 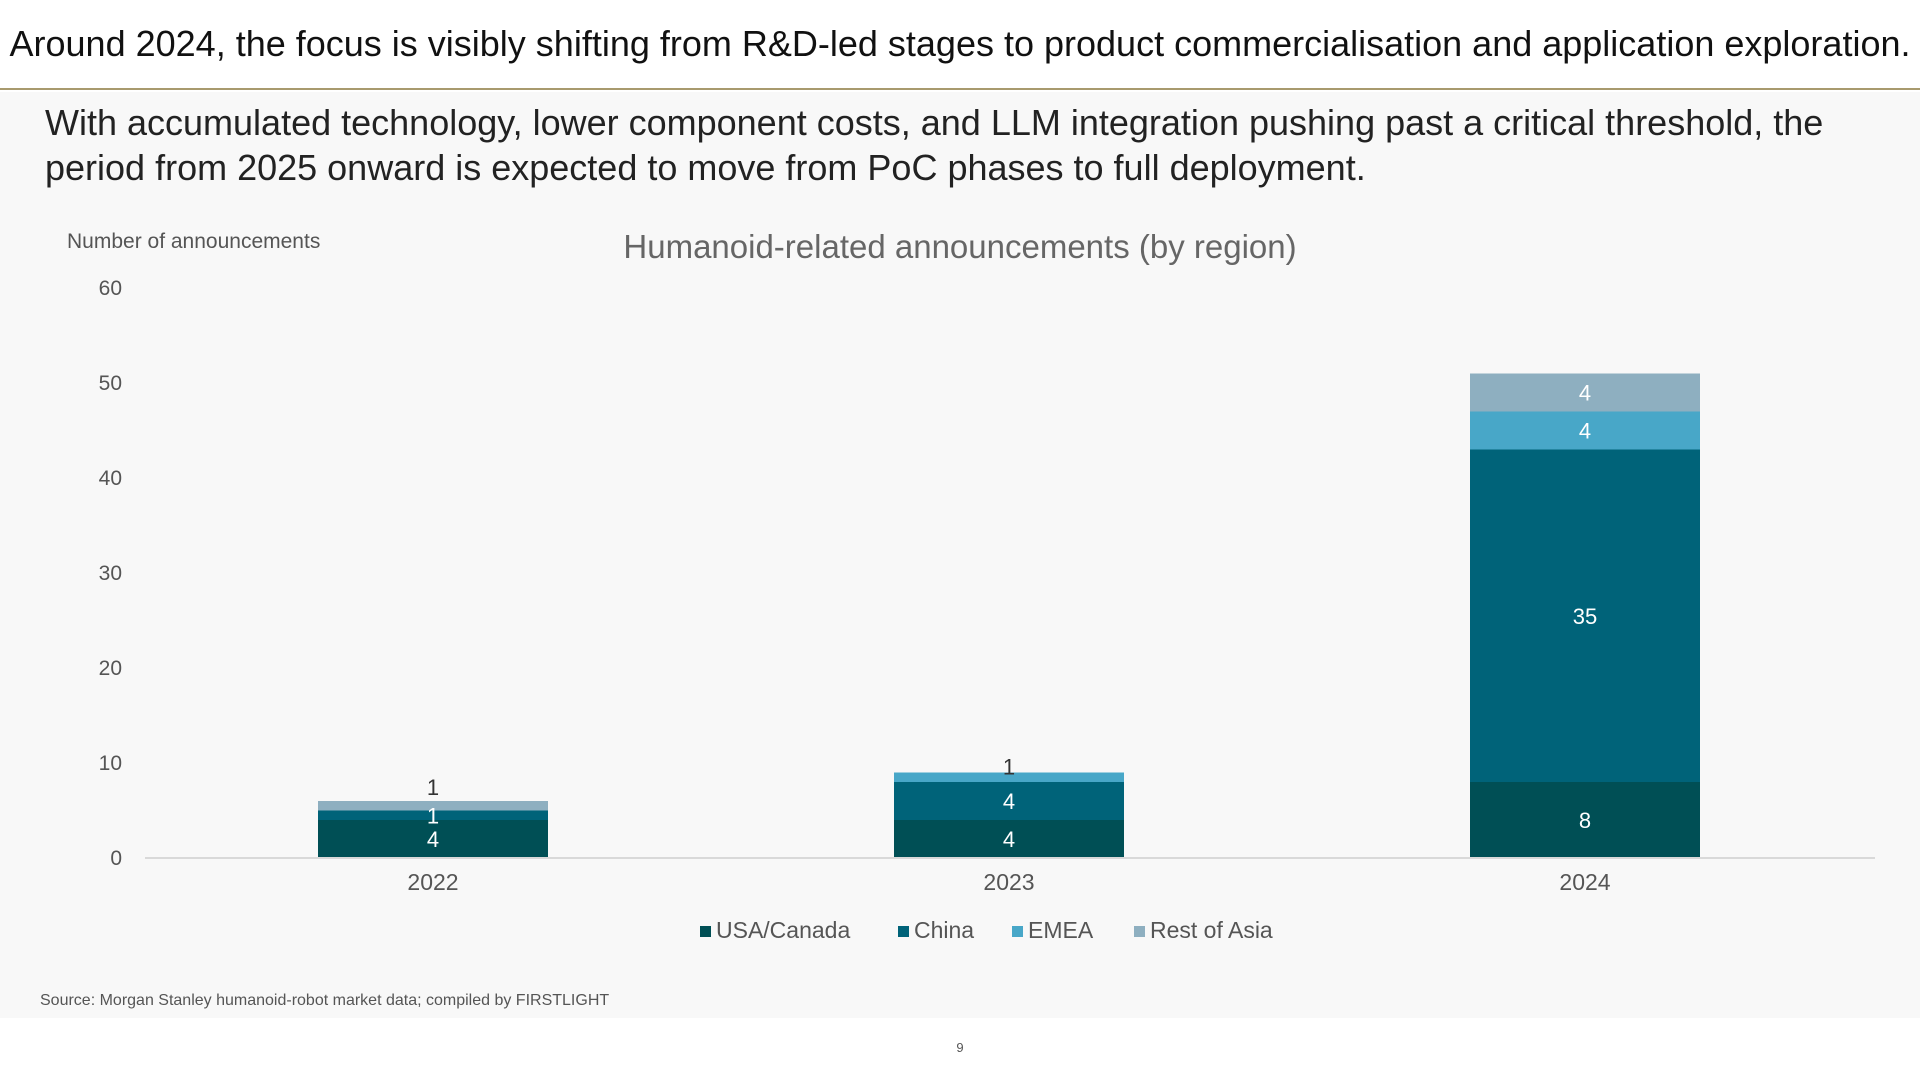 I want to click on bar-segment-rest-of-asia-2022, so click(x=433, y=806).